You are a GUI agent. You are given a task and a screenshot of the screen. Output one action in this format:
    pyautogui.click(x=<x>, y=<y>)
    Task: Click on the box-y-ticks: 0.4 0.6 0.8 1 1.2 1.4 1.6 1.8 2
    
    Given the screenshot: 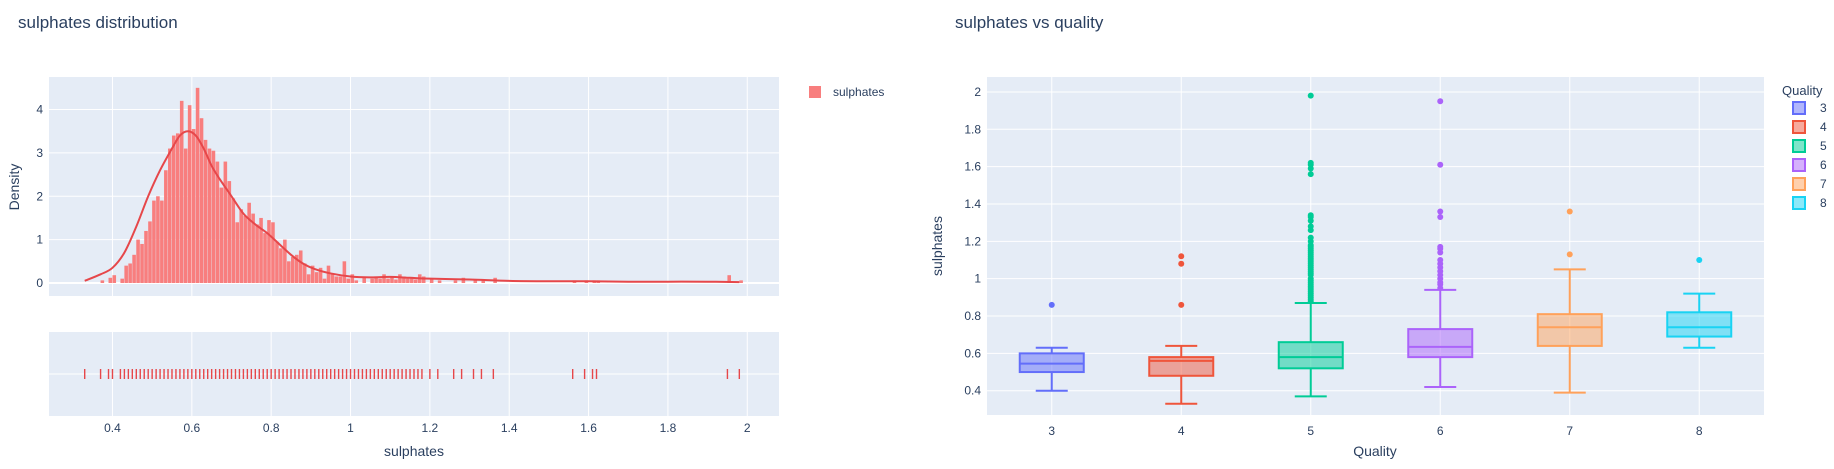 What is the action you would take?
    pyautogui.click(x=972, y=241)
    